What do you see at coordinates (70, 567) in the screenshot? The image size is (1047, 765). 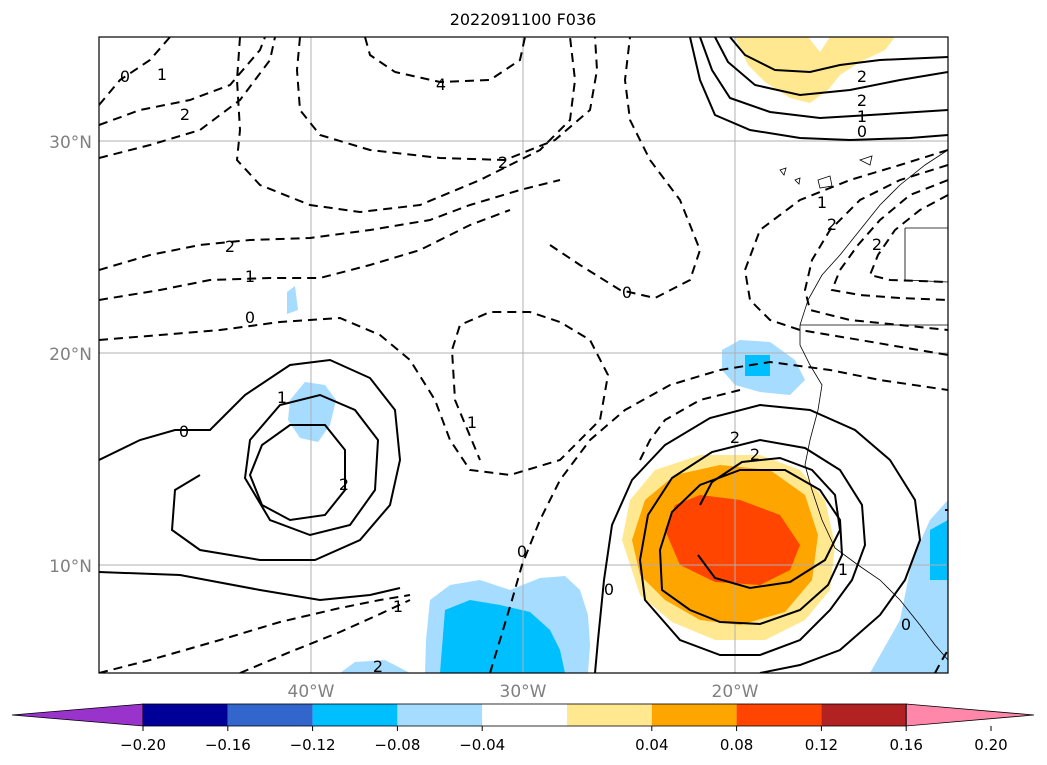 I see `lat-label-10n: 10°N` at bounding box center [70, 567].